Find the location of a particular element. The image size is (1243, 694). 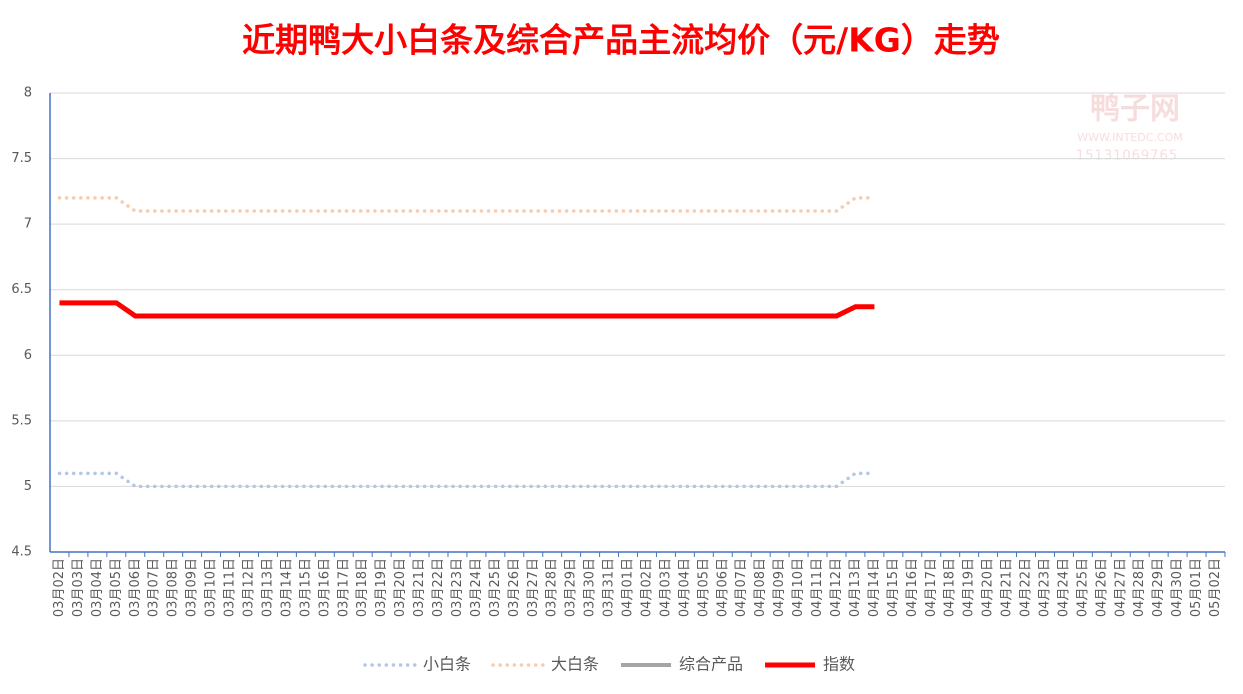

y-tick-label: 8 is located at coordinates (28, 93).